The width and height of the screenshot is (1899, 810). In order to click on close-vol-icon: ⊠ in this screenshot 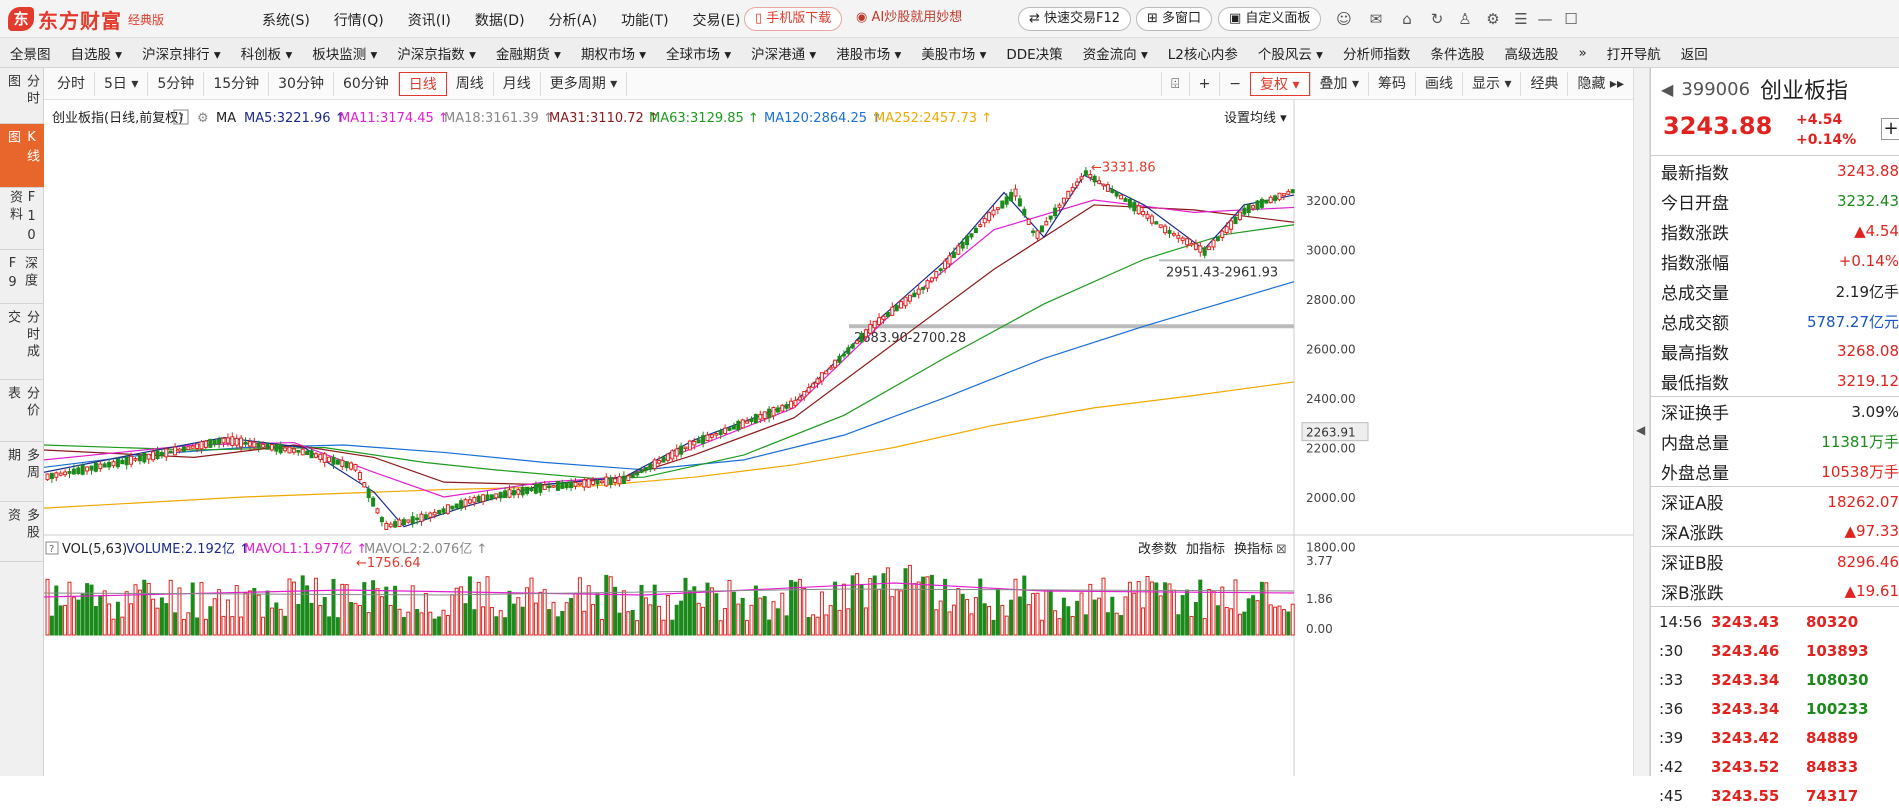, I will do `click(1281, 549)`.